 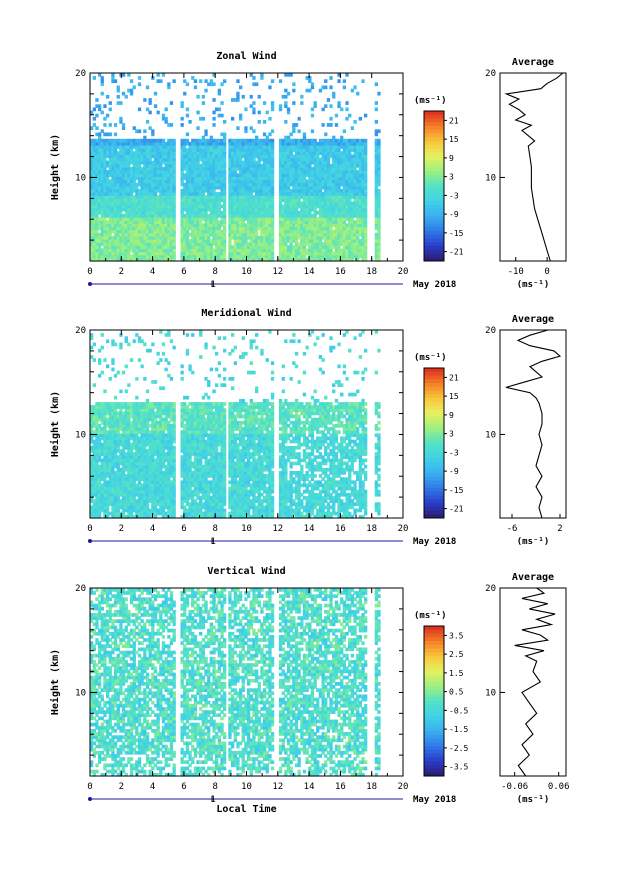 I want to click on y-tick-label: 20, so click(x=80, y=331).